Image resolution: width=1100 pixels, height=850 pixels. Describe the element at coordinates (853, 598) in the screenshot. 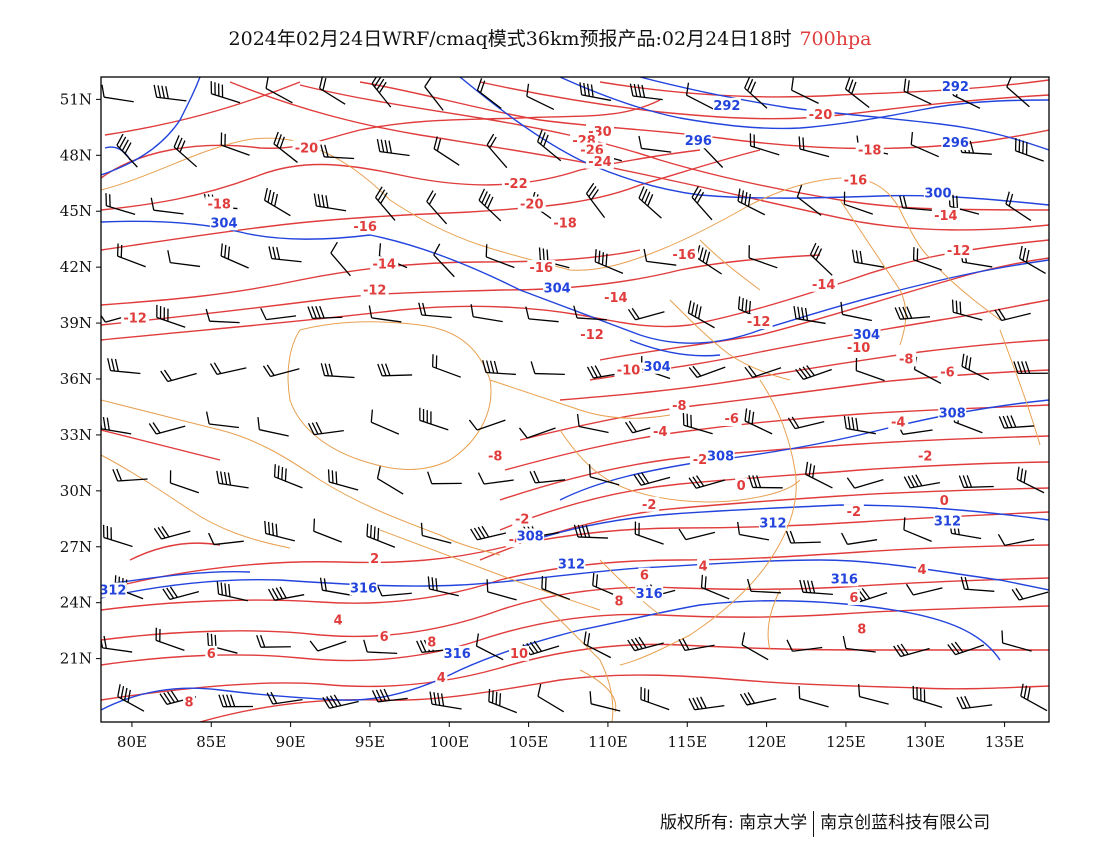

I see `contour-label: 6` at that location.